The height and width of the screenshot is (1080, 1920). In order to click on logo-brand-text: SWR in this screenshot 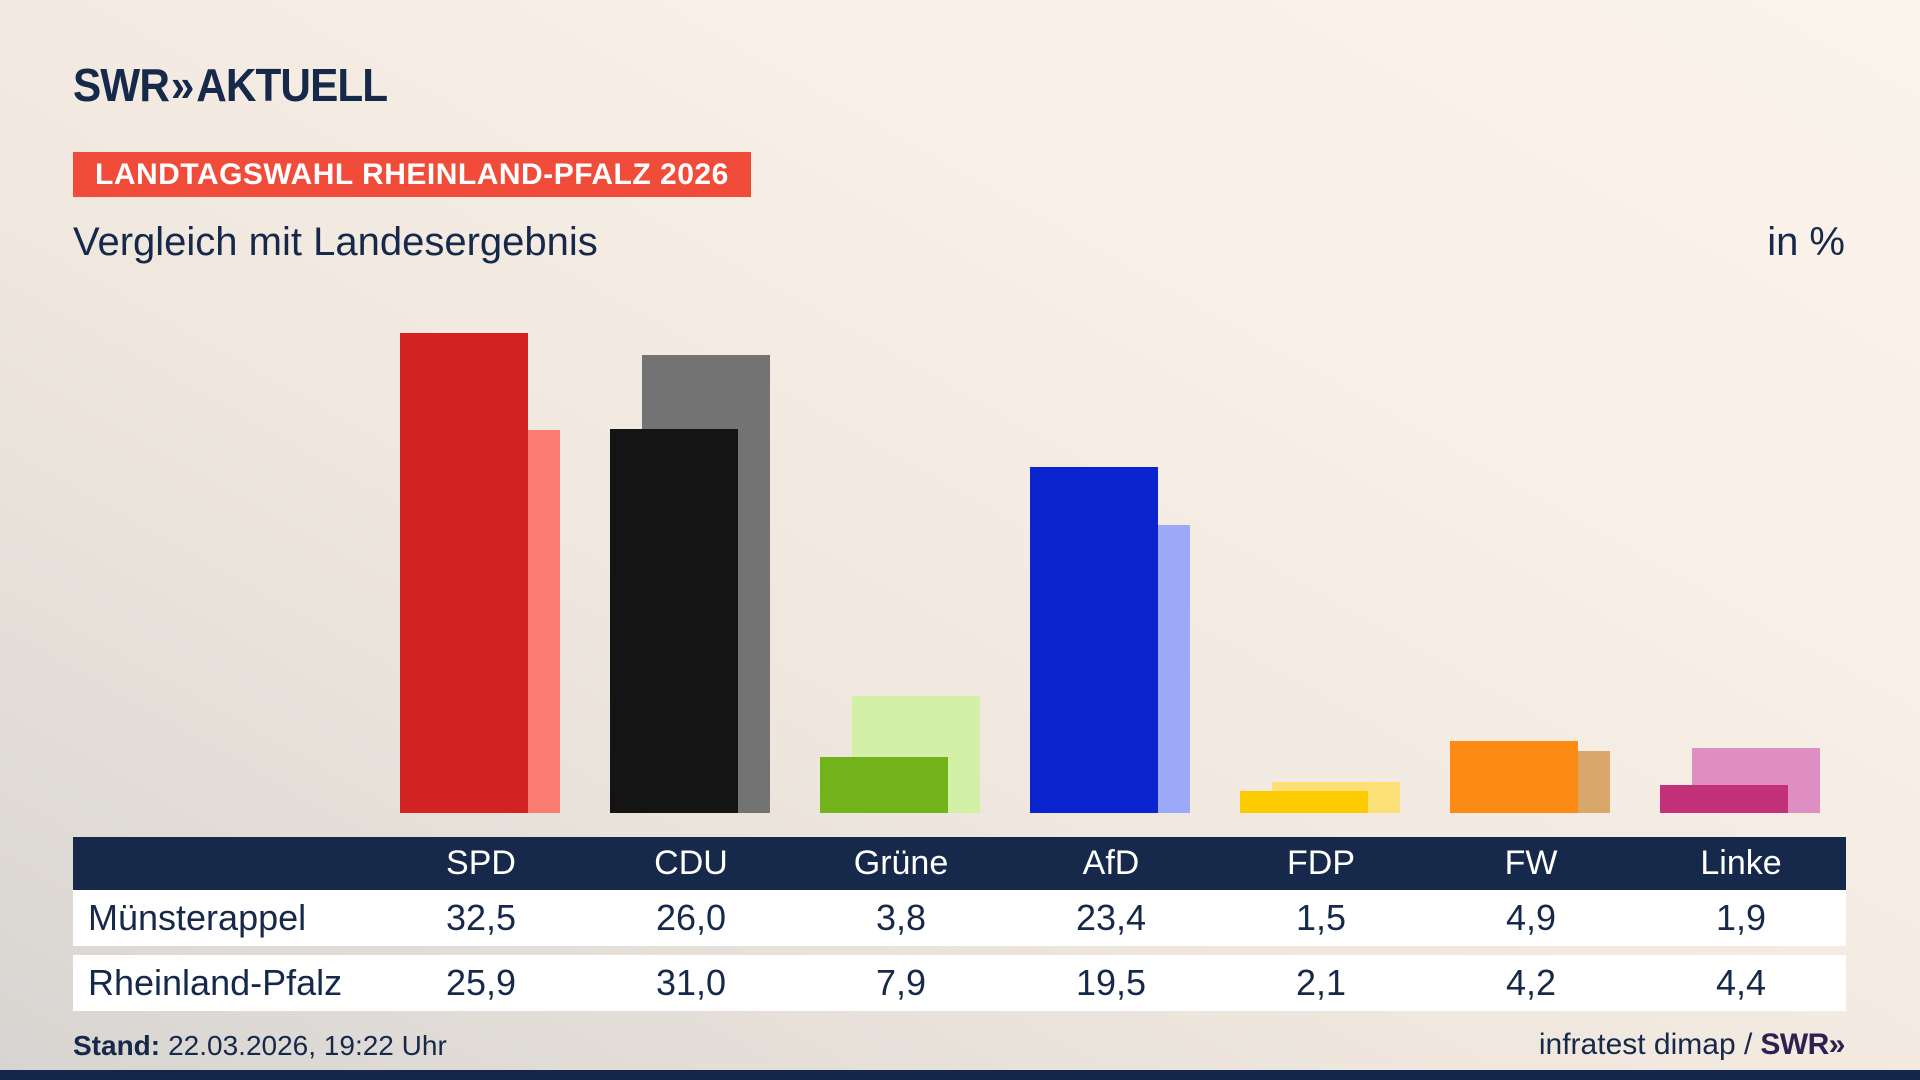, I will do `click(121, 85)`.